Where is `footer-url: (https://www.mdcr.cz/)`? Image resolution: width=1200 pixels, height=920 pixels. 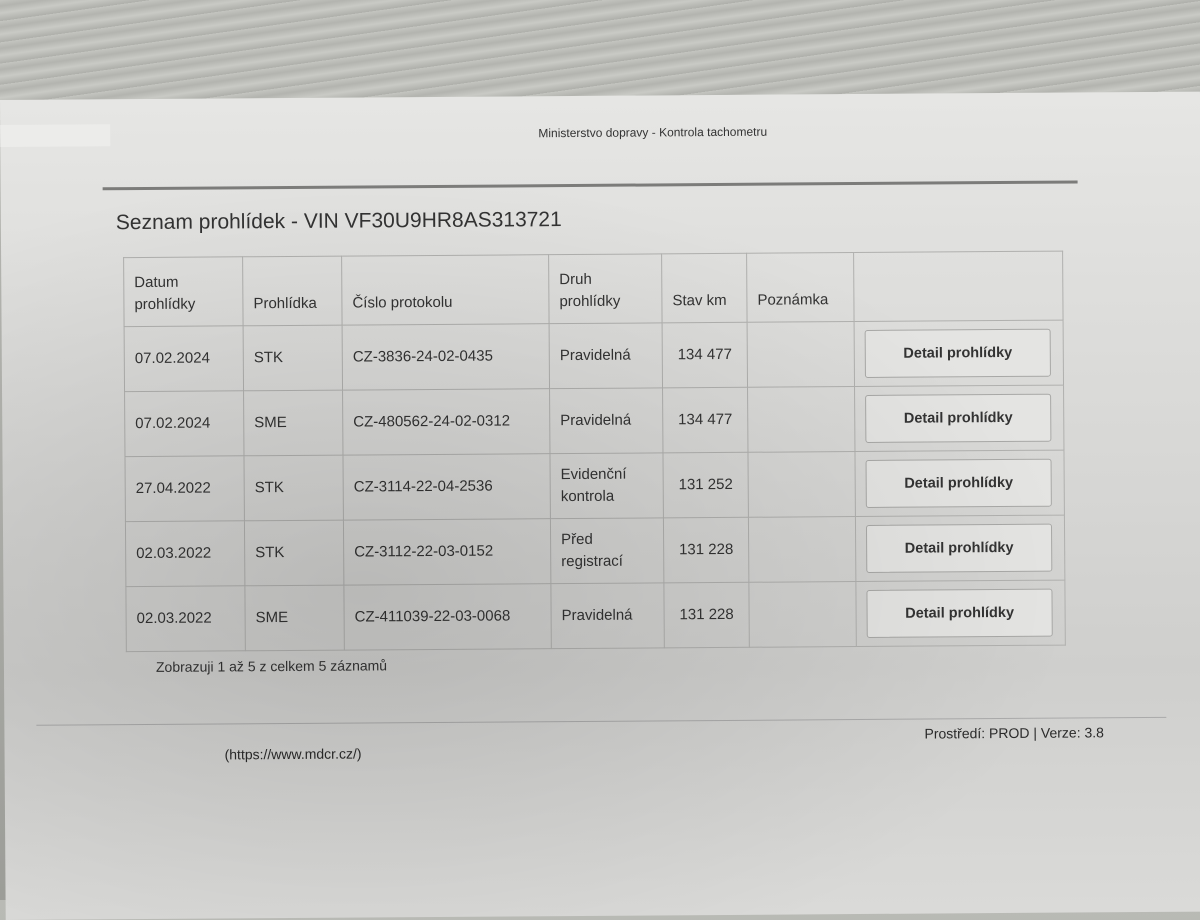
footer-url: (https://www.mdcr.cz/) is located at coordinates (293, 754).